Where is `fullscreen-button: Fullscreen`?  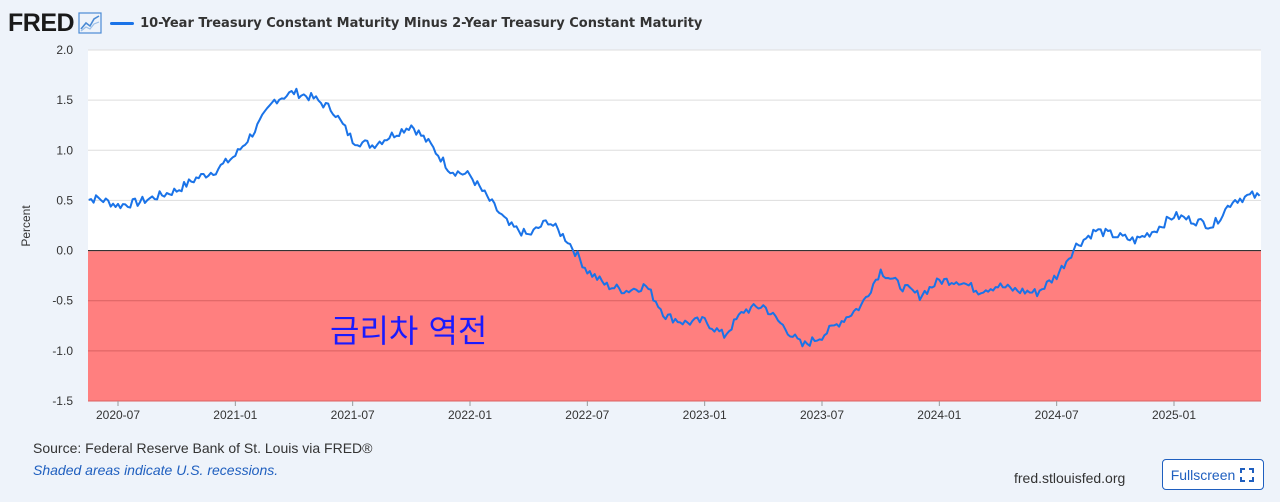 fullscreen-button: Fullscreen is located at coordinates (1213, 474).